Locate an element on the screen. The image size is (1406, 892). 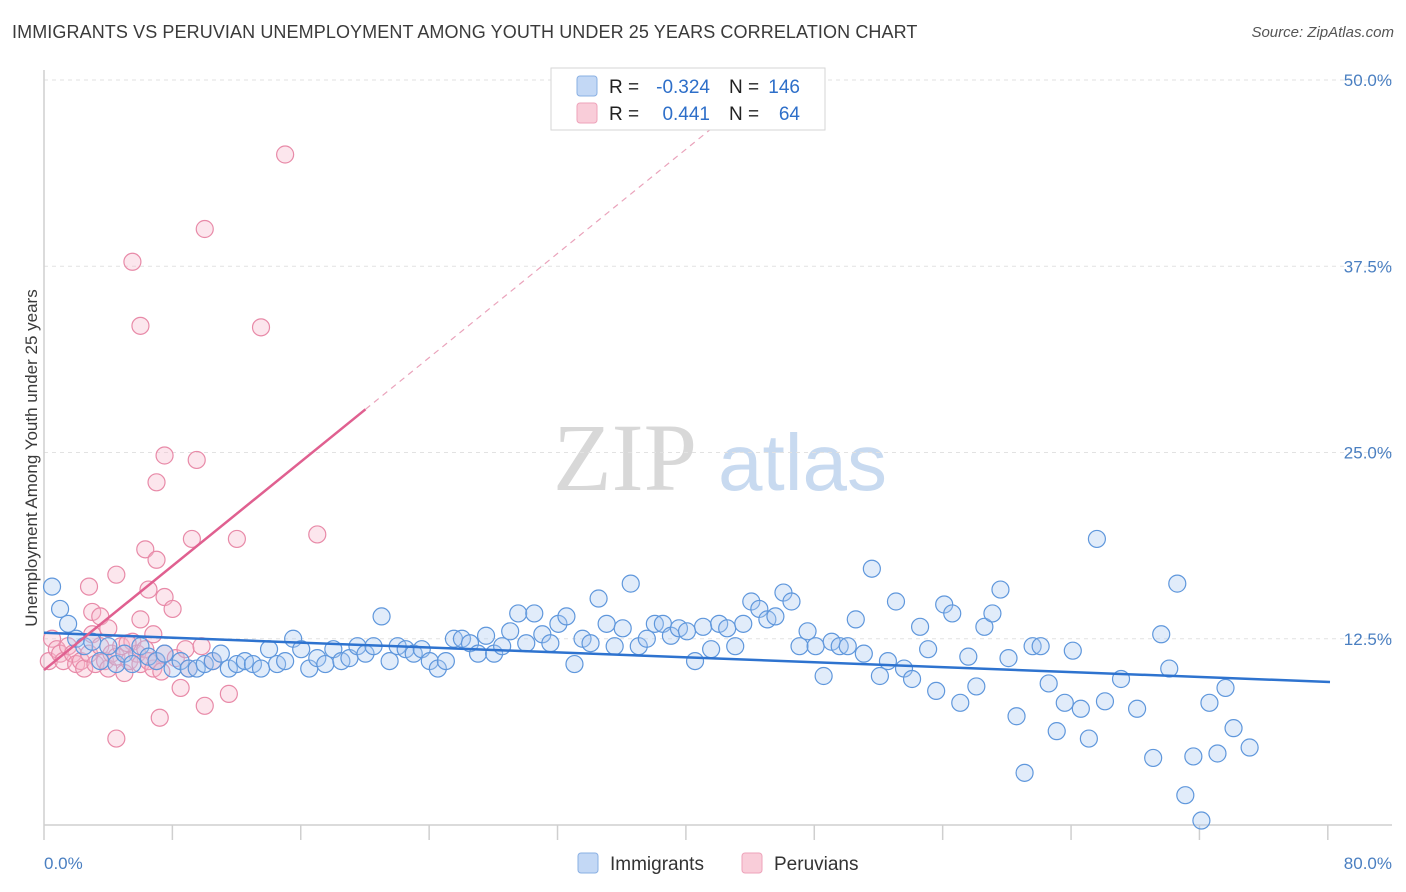
trend-peruvians is located at coordinates (205, 540).